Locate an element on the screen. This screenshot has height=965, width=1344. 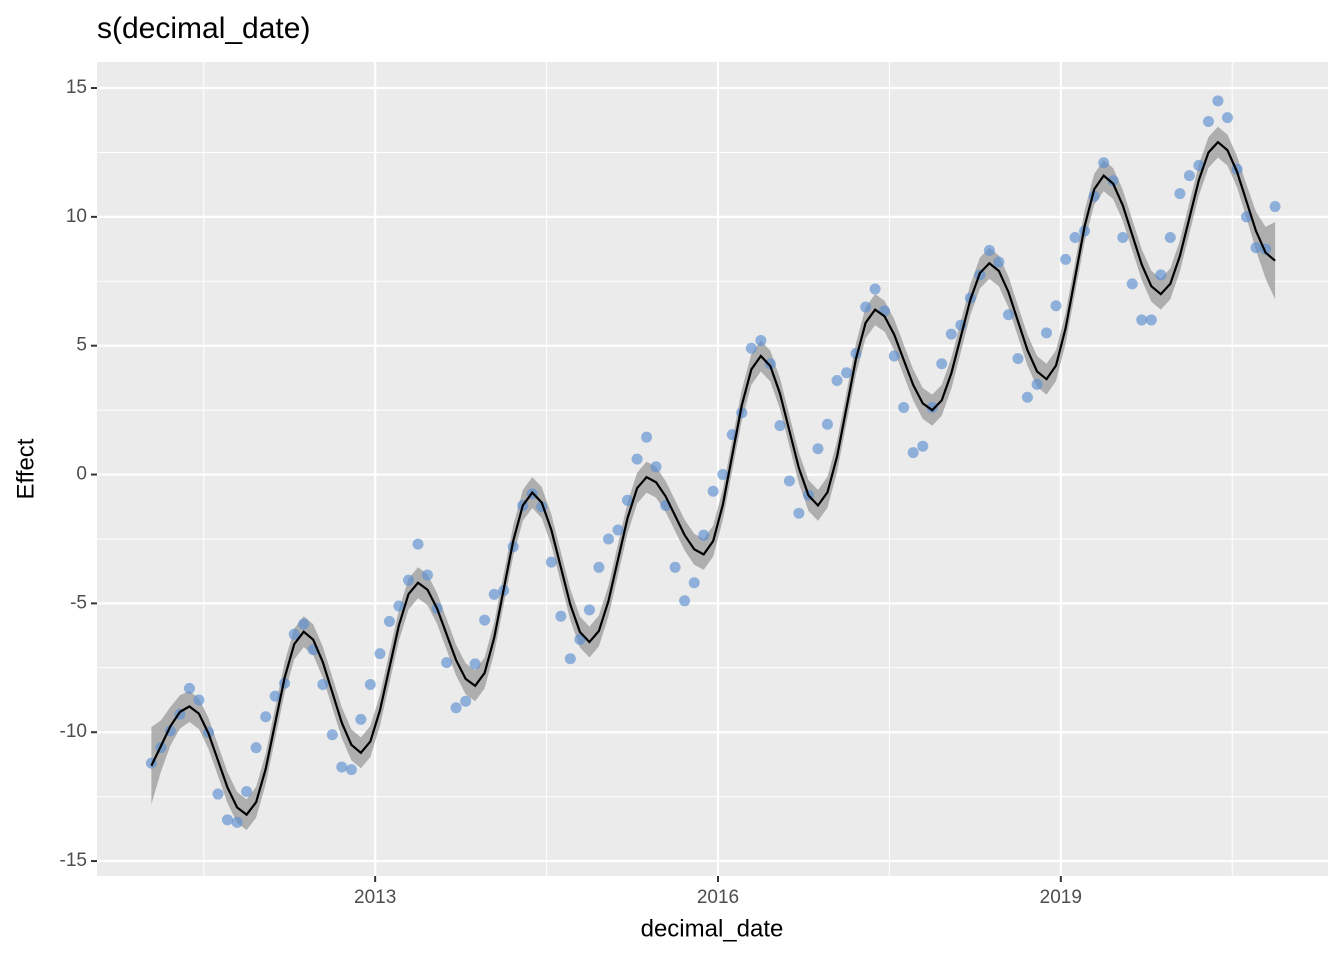
y-tick-label: -5 is located at coordinates (78, 602).